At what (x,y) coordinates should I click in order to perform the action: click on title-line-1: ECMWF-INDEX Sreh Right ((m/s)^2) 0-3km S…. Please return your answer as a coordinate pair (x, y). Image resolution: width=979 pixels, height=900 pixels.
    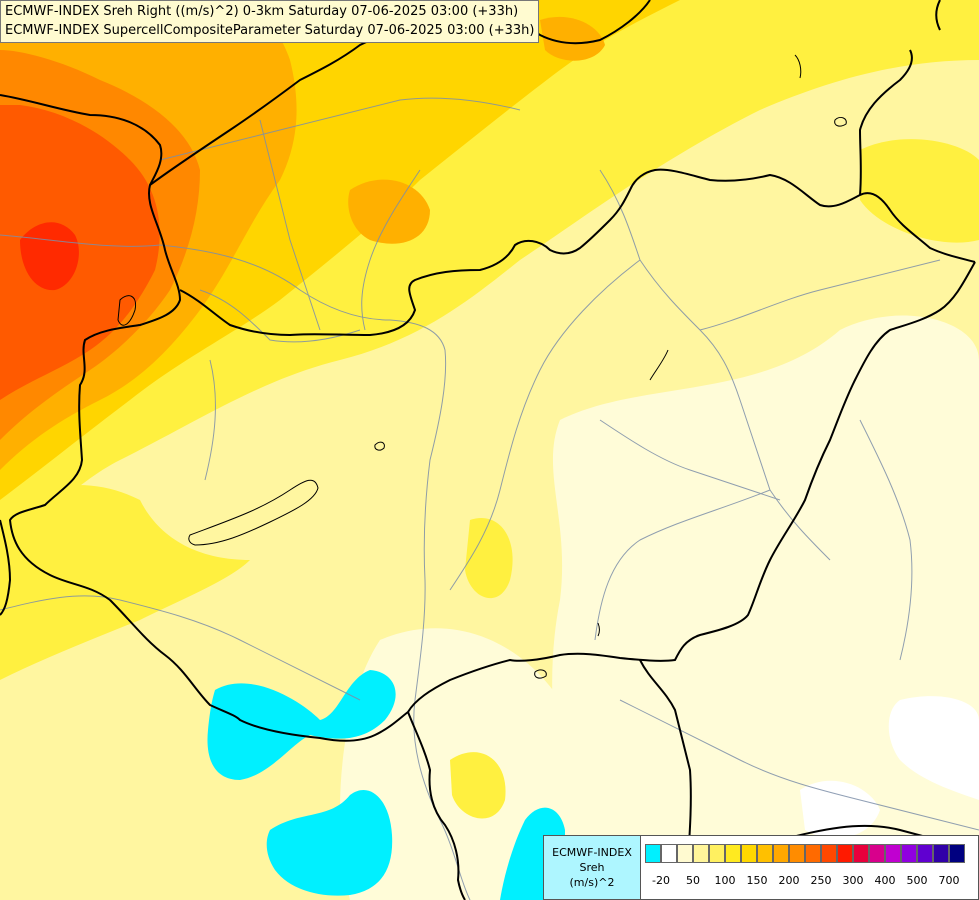
    Looking at the image, I should click on (262, 11).